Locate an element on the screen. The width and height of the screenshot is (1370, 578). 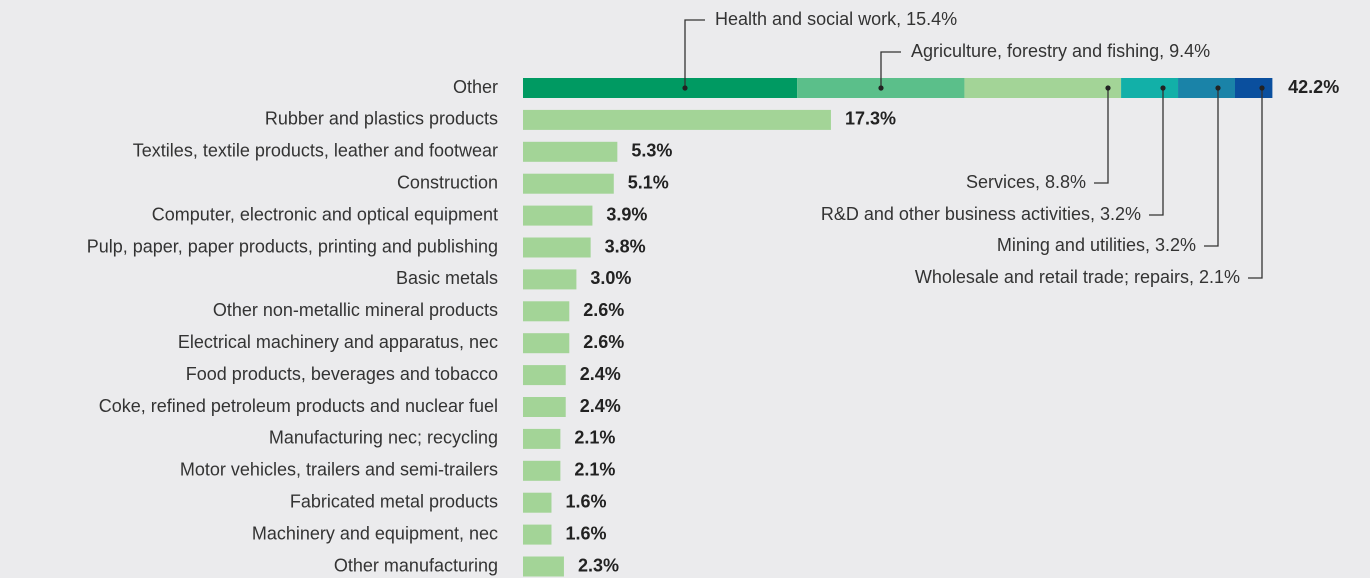
category-label: Construction is located at coordinates (447, 182).